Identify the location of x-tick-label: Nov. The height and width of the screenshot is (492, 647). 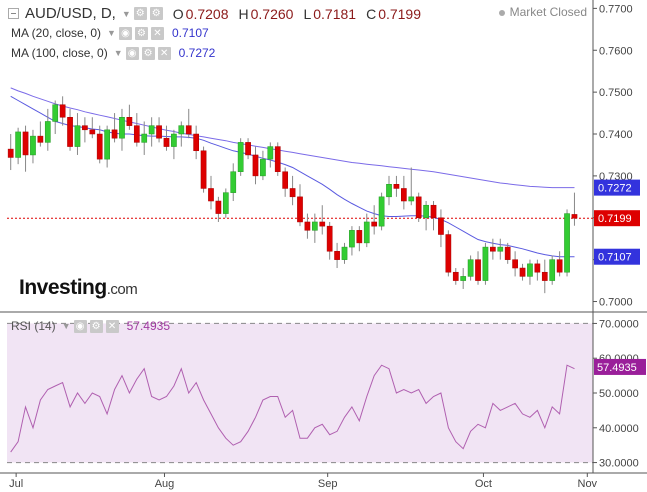
(588, 484).